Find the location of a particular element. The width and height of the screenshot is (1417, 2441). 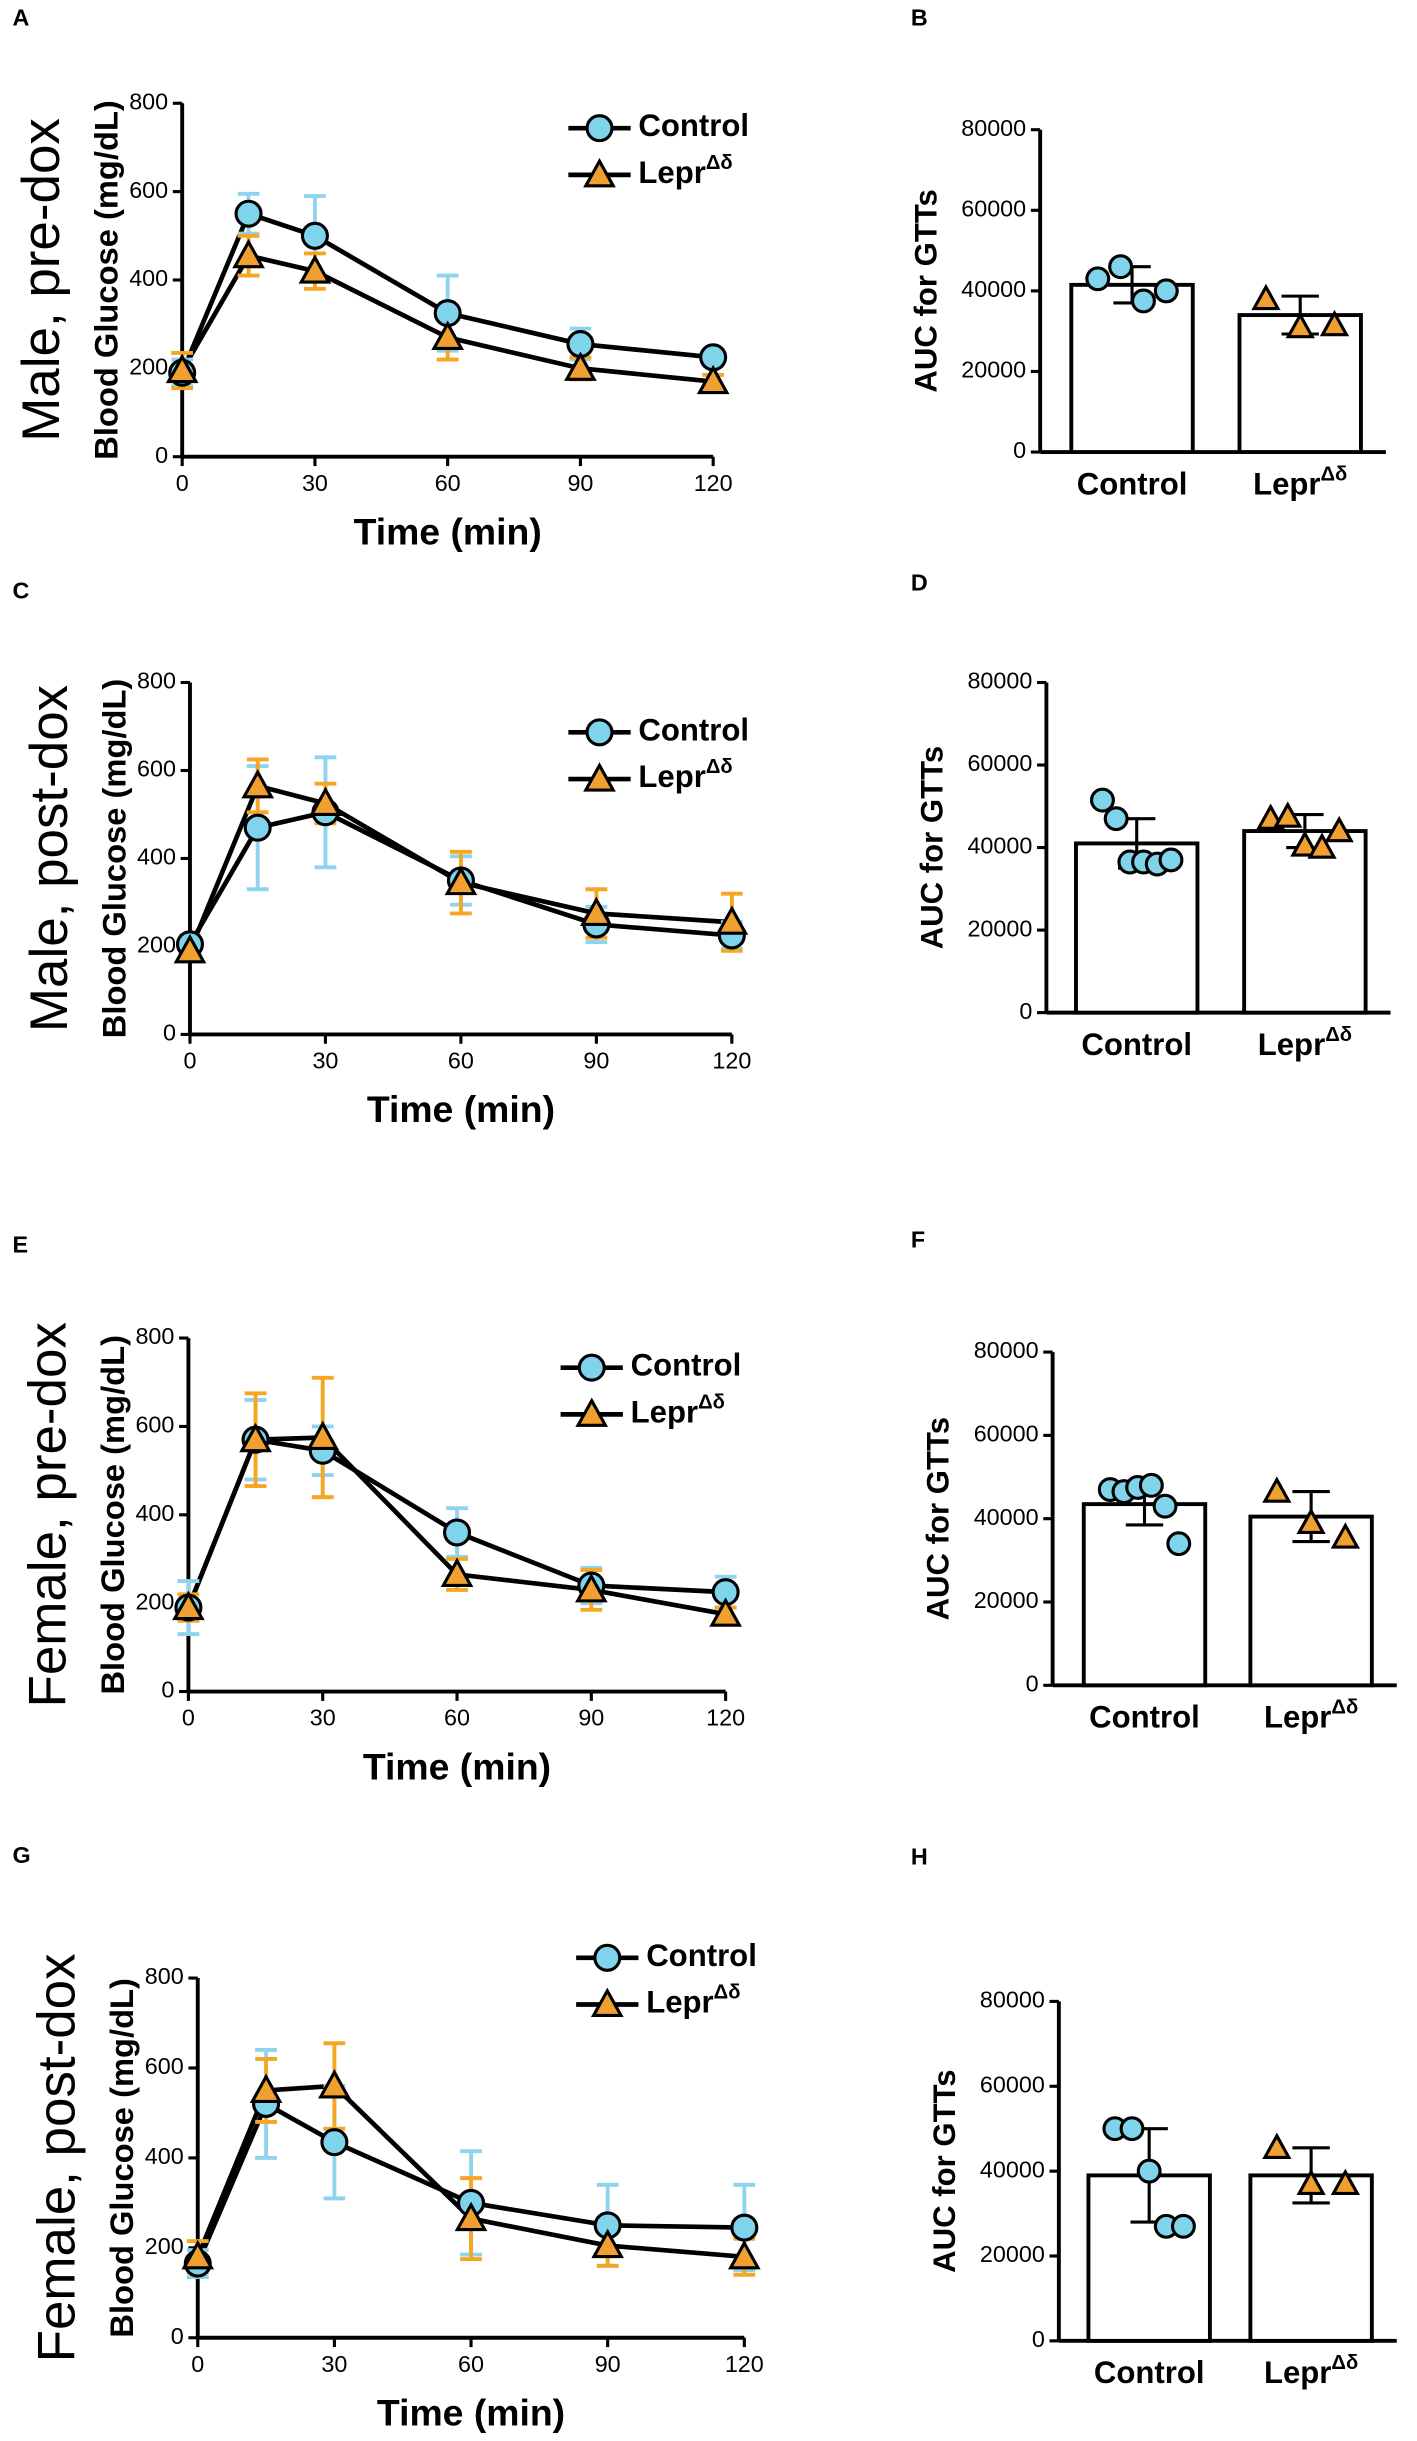

y-tick-label: 40000 is located at coordinates (1012, 2169).